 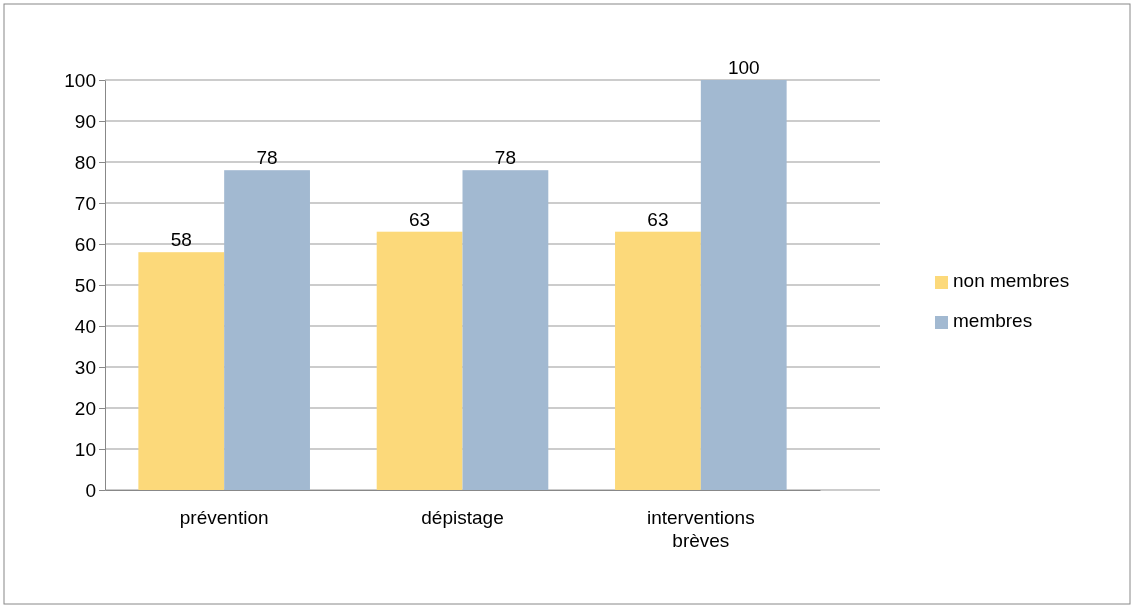 I want to click on legend-label: non membres, so click(x=1011, y=280).